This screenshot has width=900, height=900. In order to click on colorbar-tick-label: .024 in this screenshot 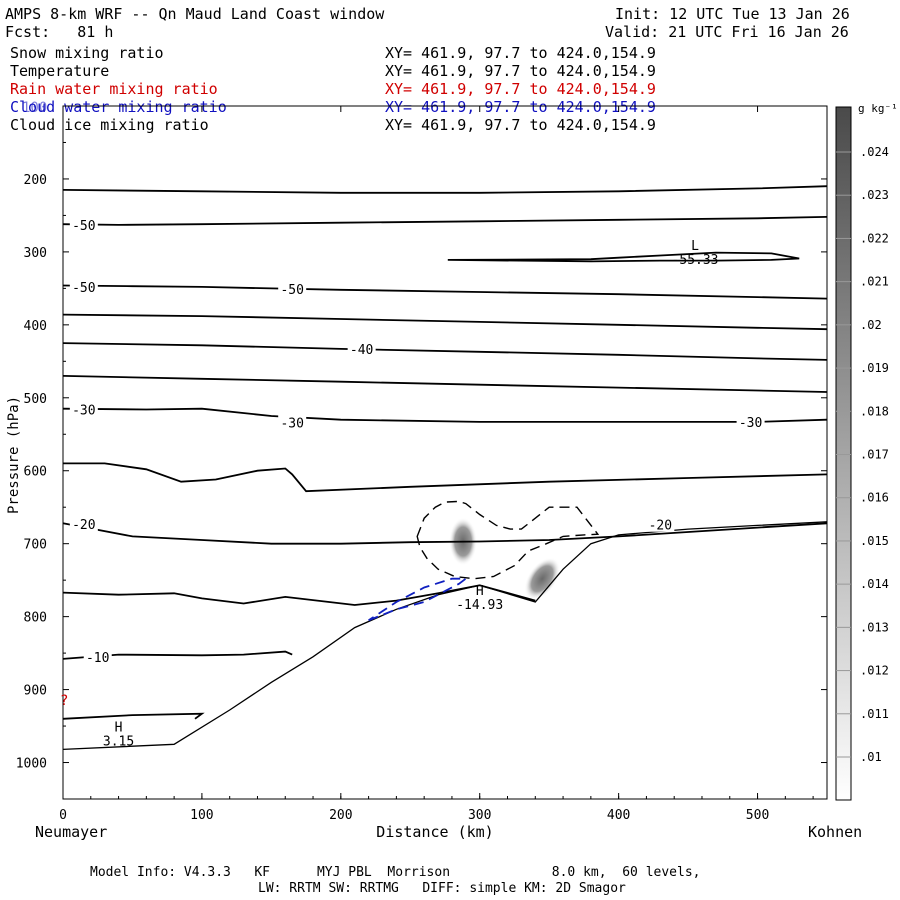, I will do `click(874, 152)`.